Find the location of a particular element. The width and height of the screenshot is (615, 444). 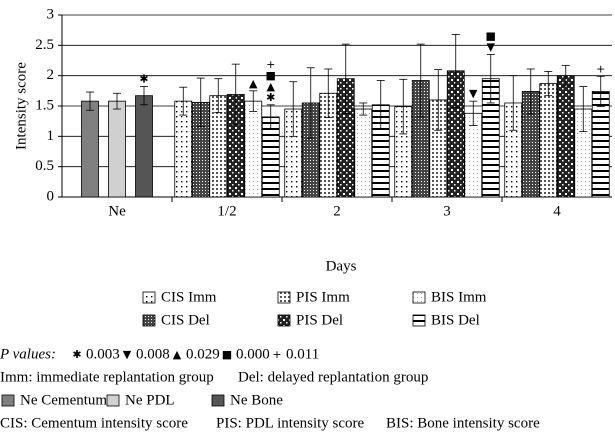

abbreviation: Imm: immediate replantation group is located at coordinates (107, 377).